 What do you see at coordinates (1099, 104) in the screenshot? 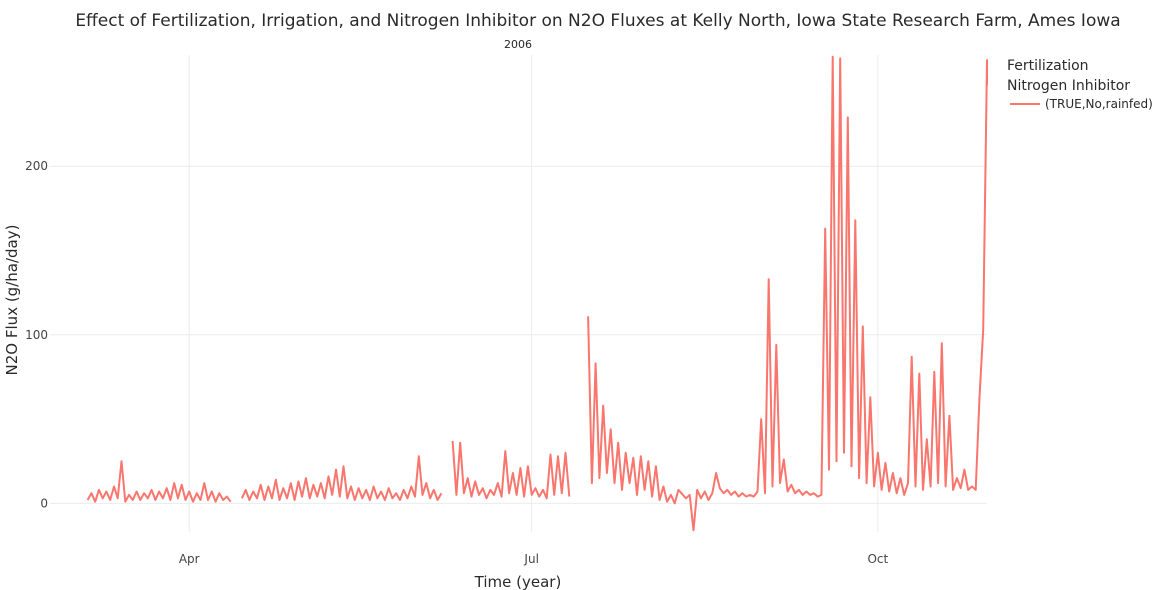
I see `legend-entry-label: (TRUE,No,rainfed)` at bounding box center [1099, 104].